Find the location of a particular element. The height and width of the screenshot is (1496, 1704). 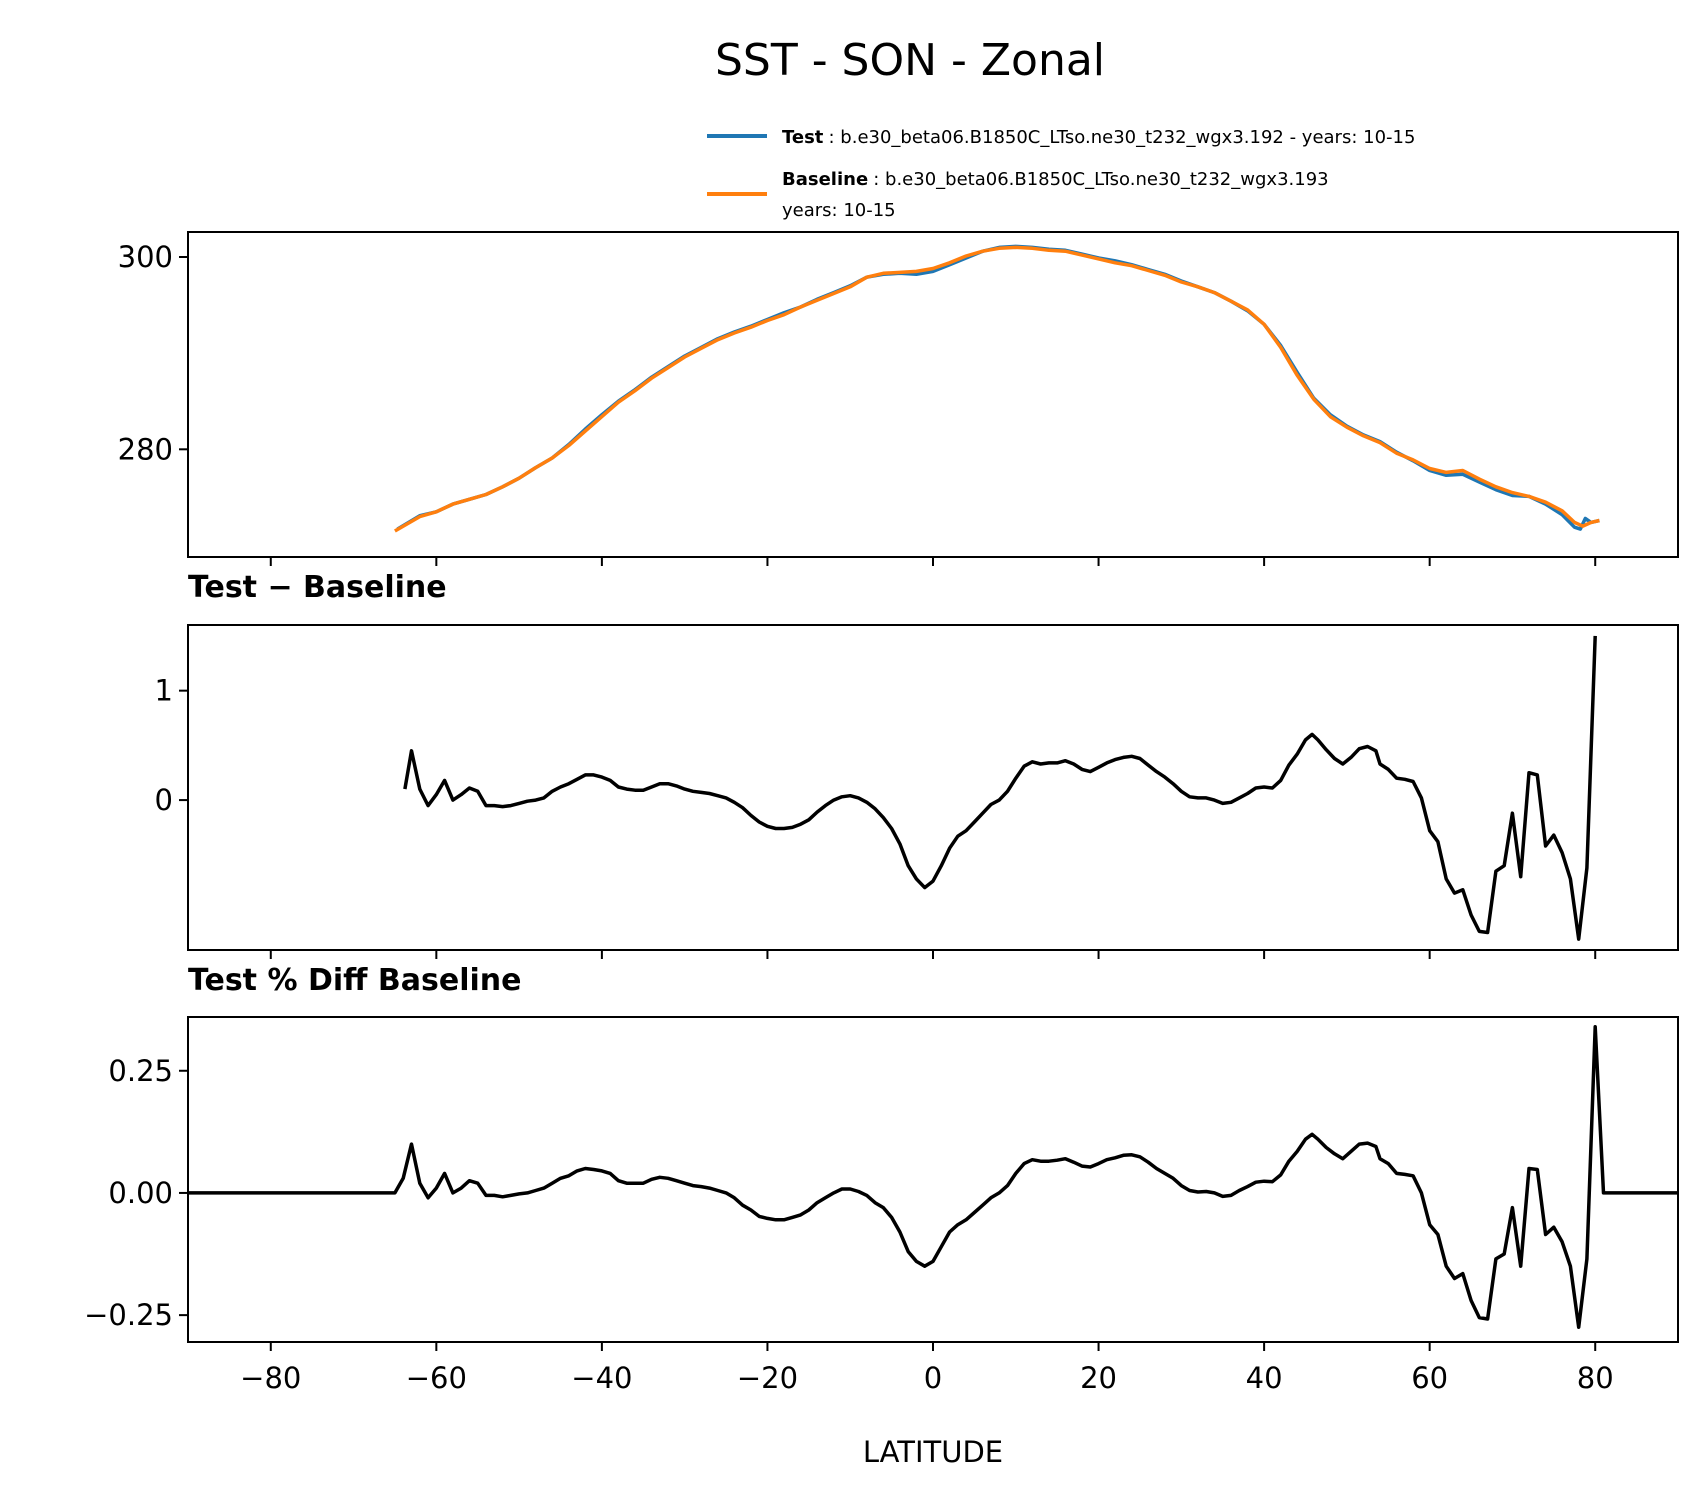

values-lines is located at coordinates (997, 388).